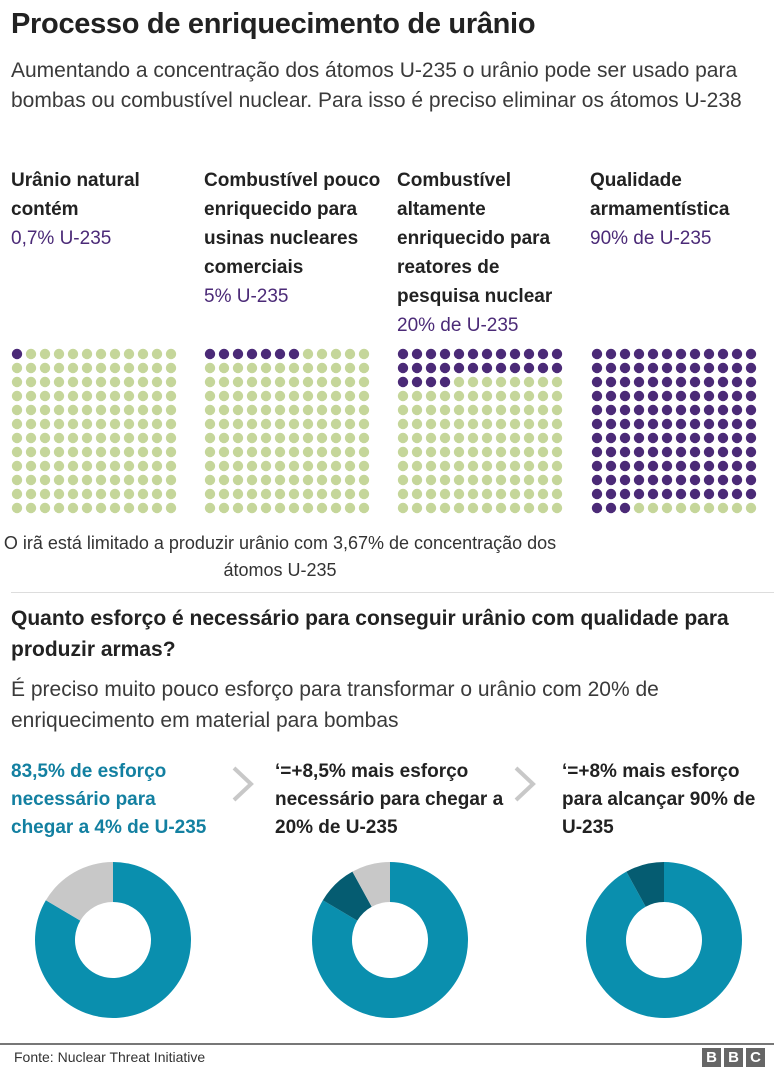  I want to click on donut-slice-remaining, so click(79, 891).